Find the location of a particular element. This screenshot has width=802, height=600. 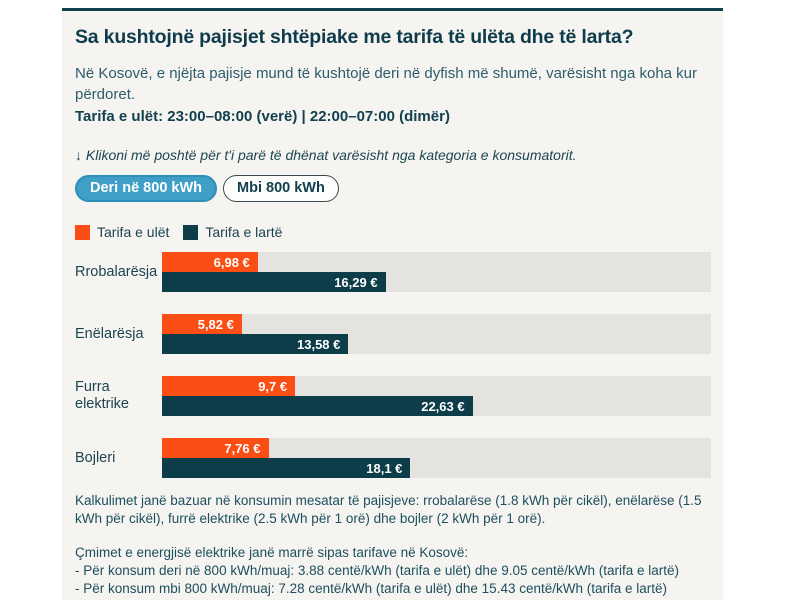

chart-row: Enëlarësja 5,82 € 13,58 € is located at coordinates (393, 334).